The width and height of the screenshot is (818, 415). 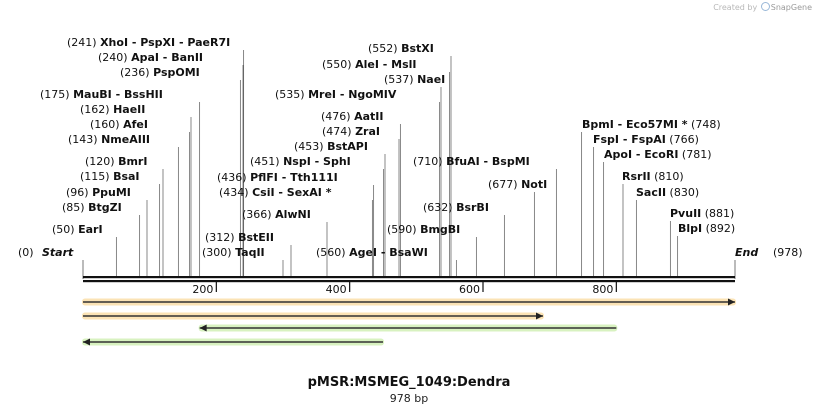 What do you see at coordinates (233, 252) in the screenshot?
I see `restriction-site-label: (300) TaqII` at bounding box center [233, 252].